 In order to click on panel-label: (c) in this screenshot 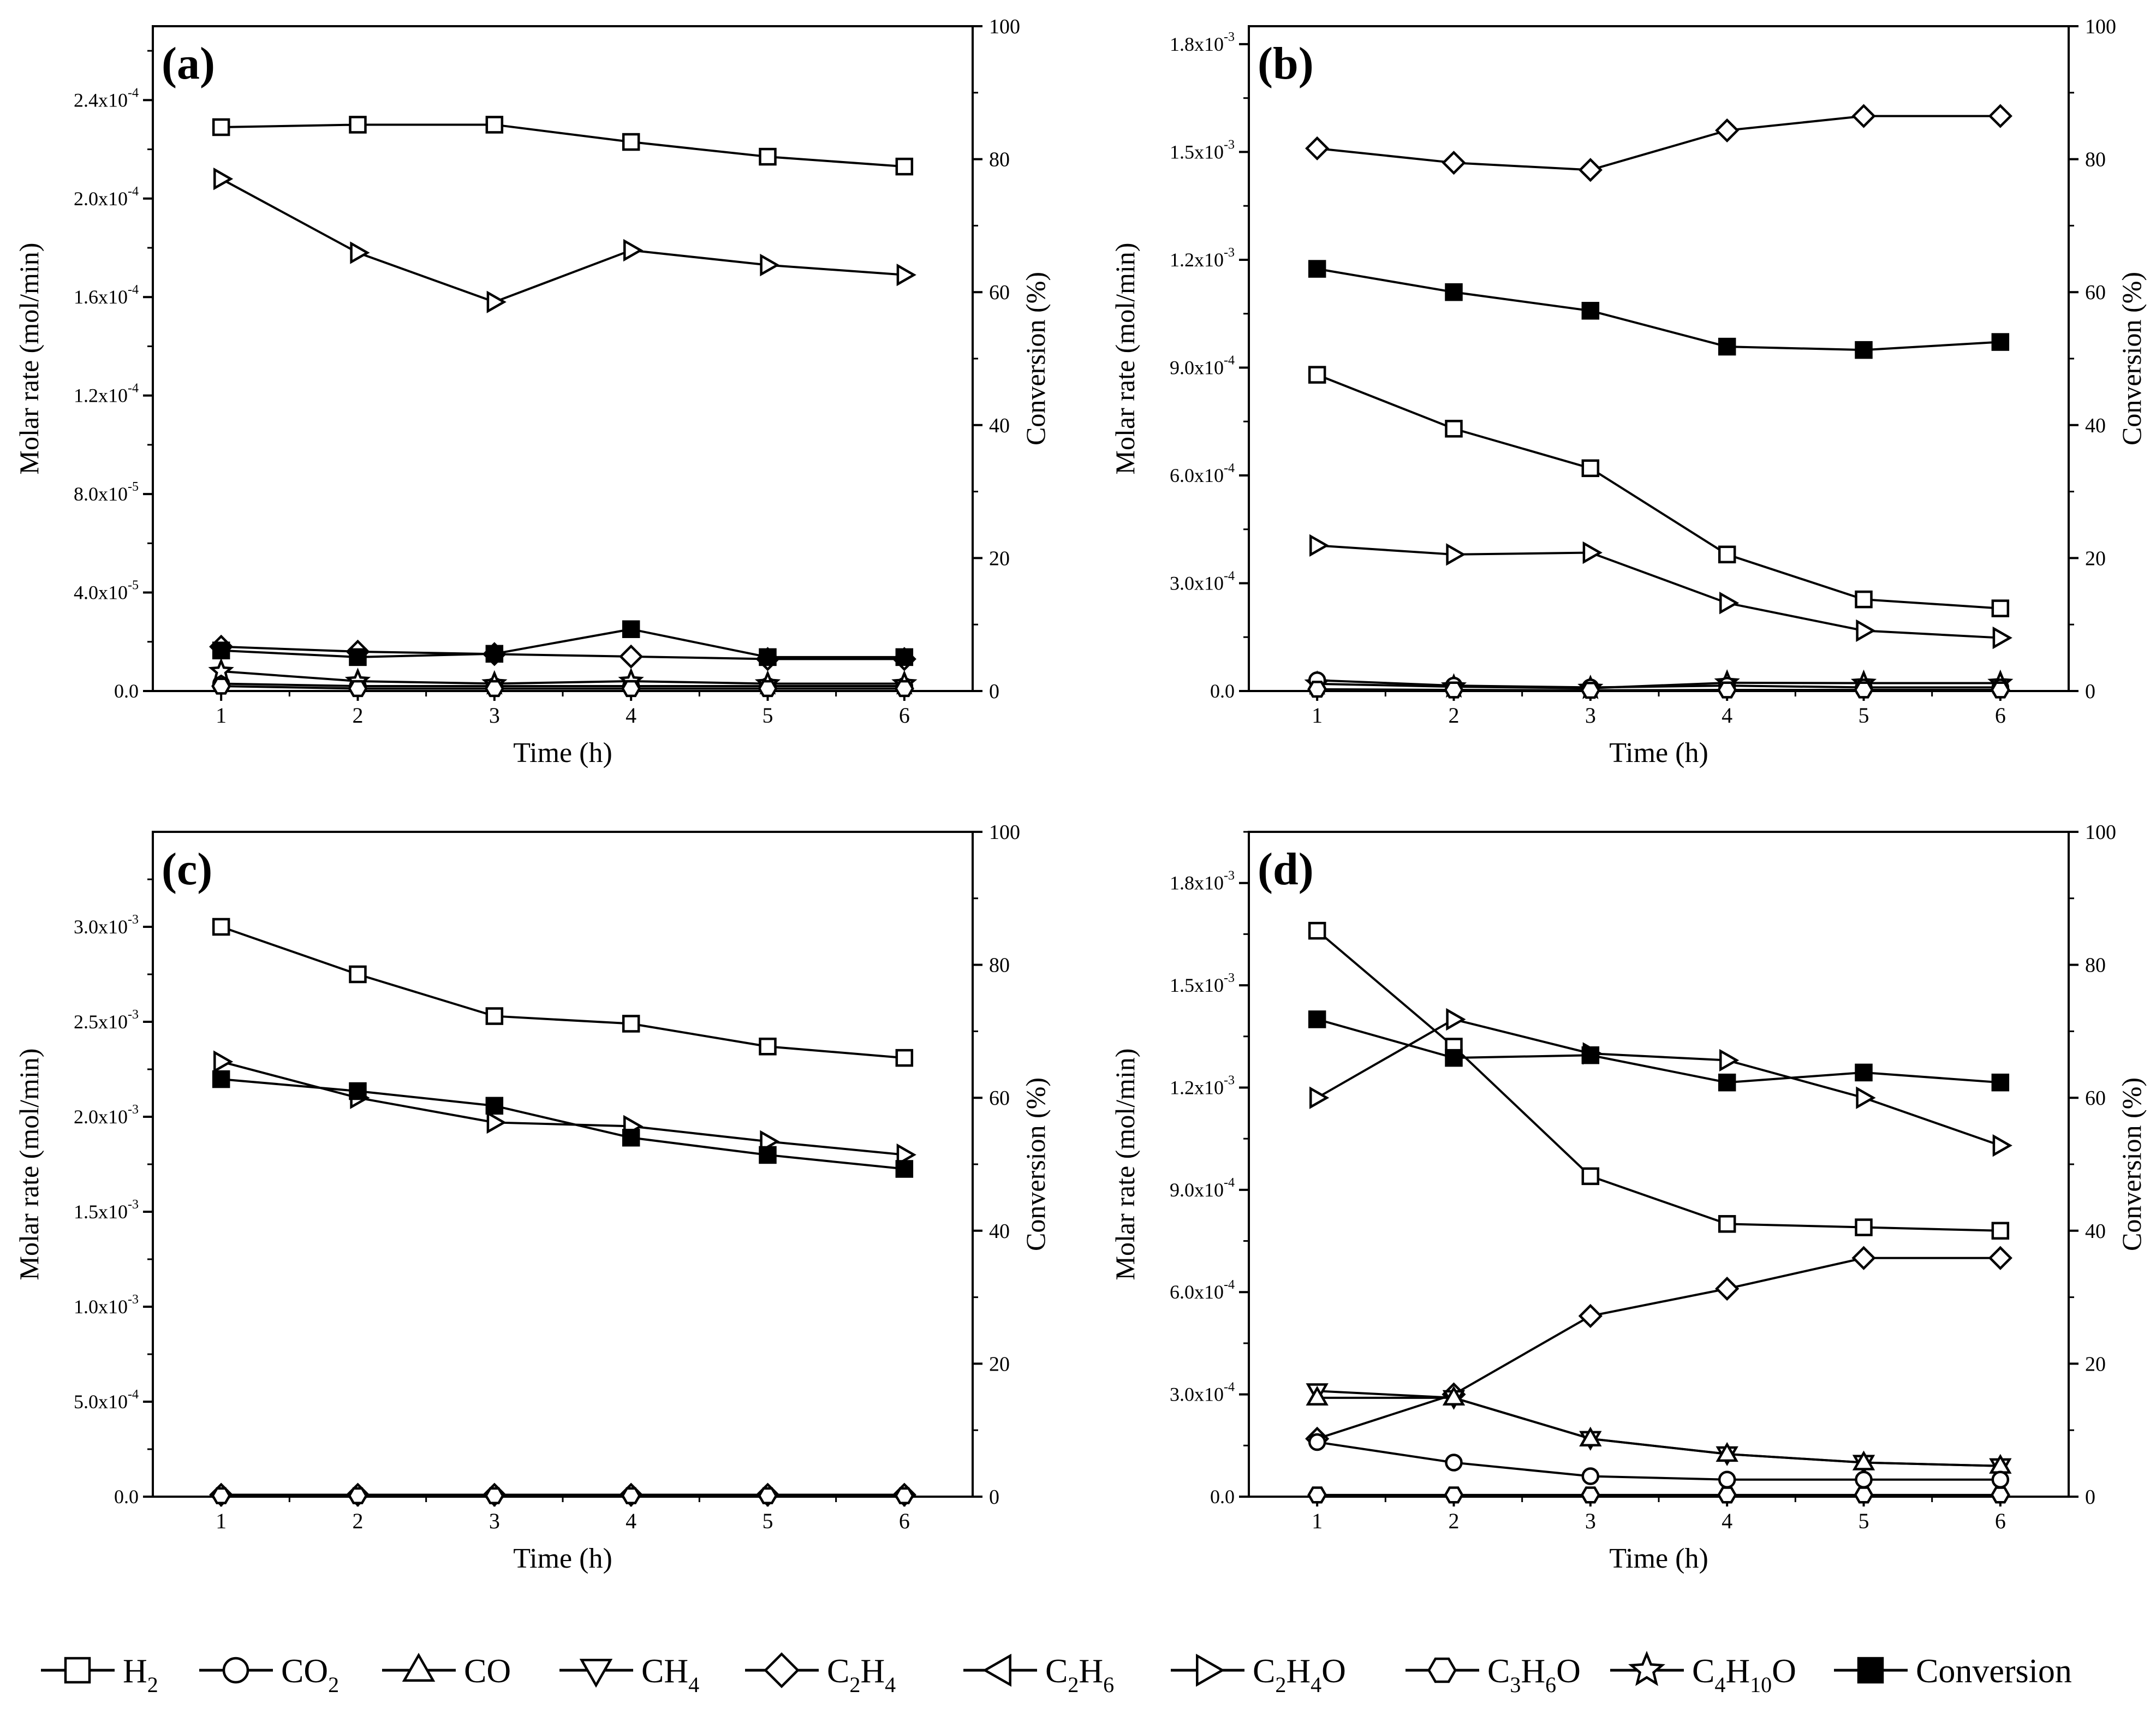, I will do `click(187, 869)`.